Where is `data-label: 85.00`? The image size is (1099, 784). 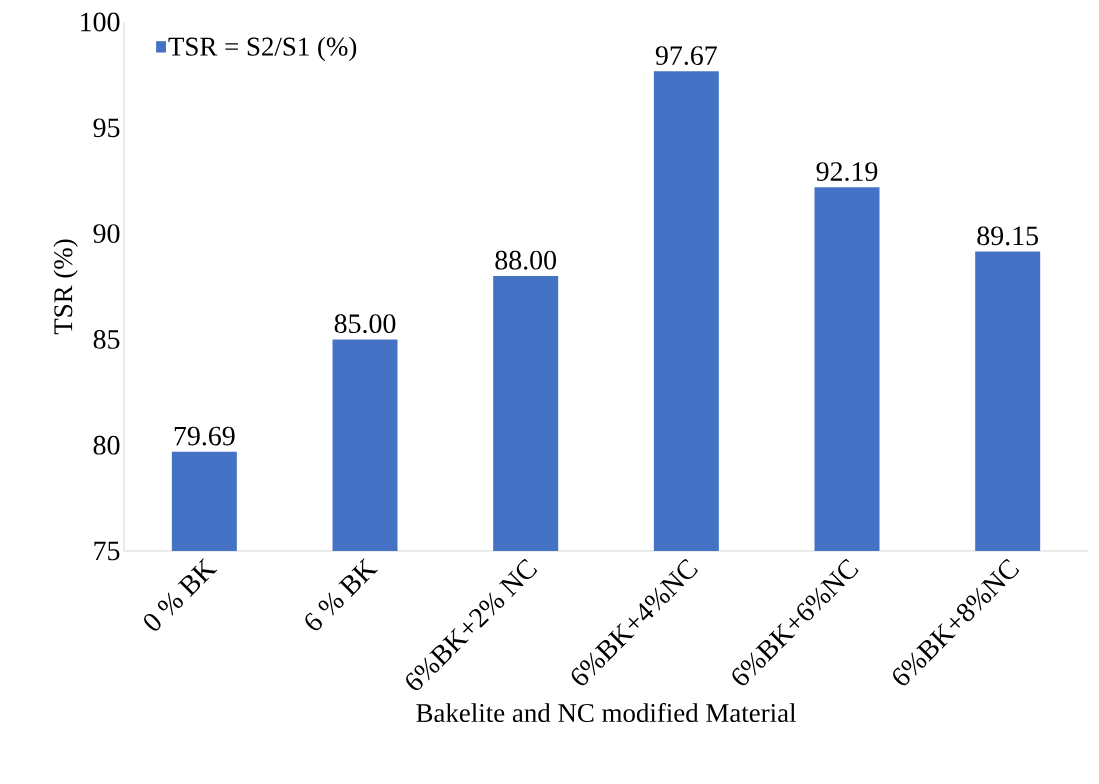 data-label: 85.00 is located at coordinates (365, 324).